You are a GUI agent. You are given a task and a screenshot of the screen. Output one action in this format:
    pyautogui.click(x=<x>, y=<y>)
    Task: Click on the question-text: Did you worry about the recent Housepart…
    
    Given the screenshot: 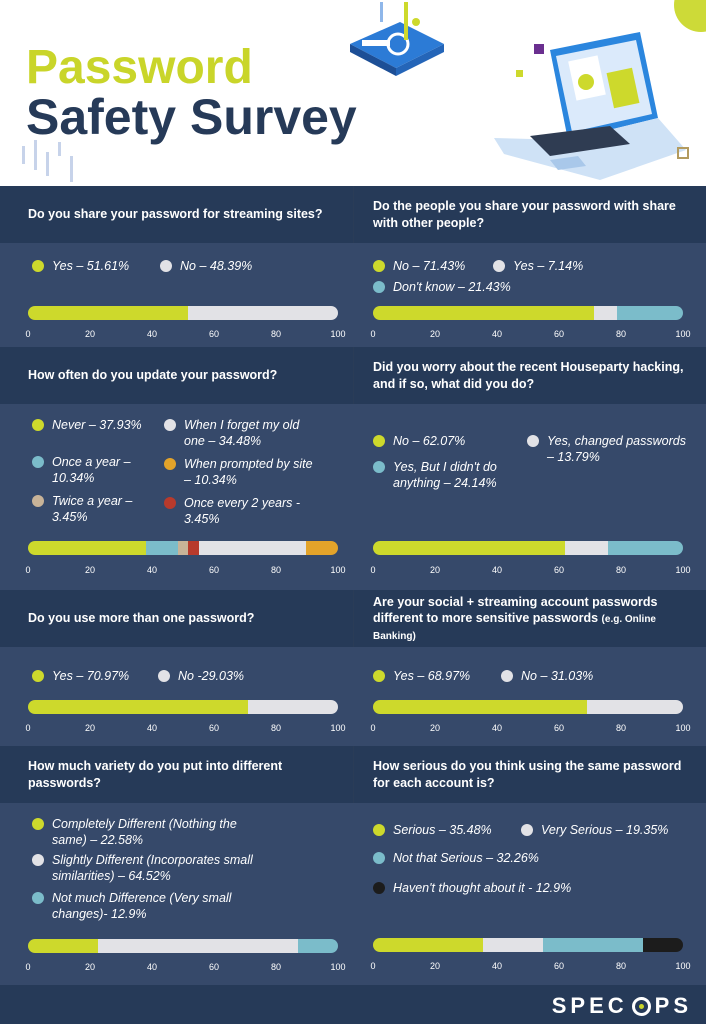 What is the action you would take?
    pyautogui.click(x=531, y=375)
    